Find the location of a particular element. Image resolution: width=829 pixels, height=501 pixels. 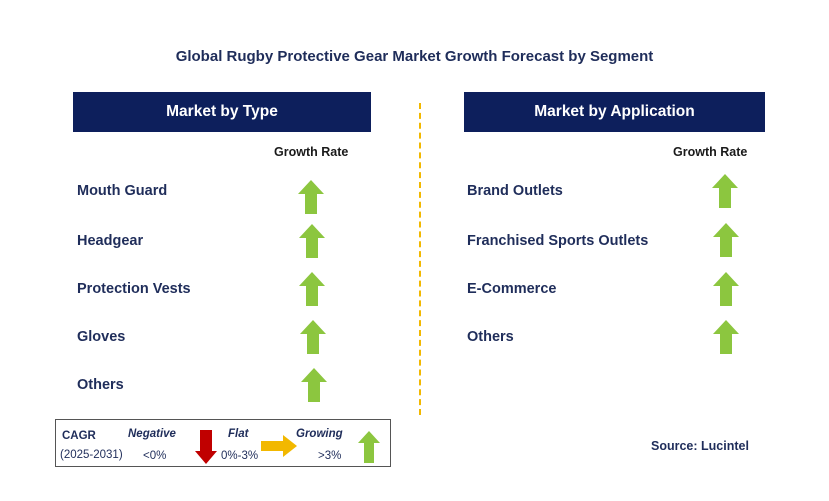

application-item-others: Others is located at coordinates (490, 337).